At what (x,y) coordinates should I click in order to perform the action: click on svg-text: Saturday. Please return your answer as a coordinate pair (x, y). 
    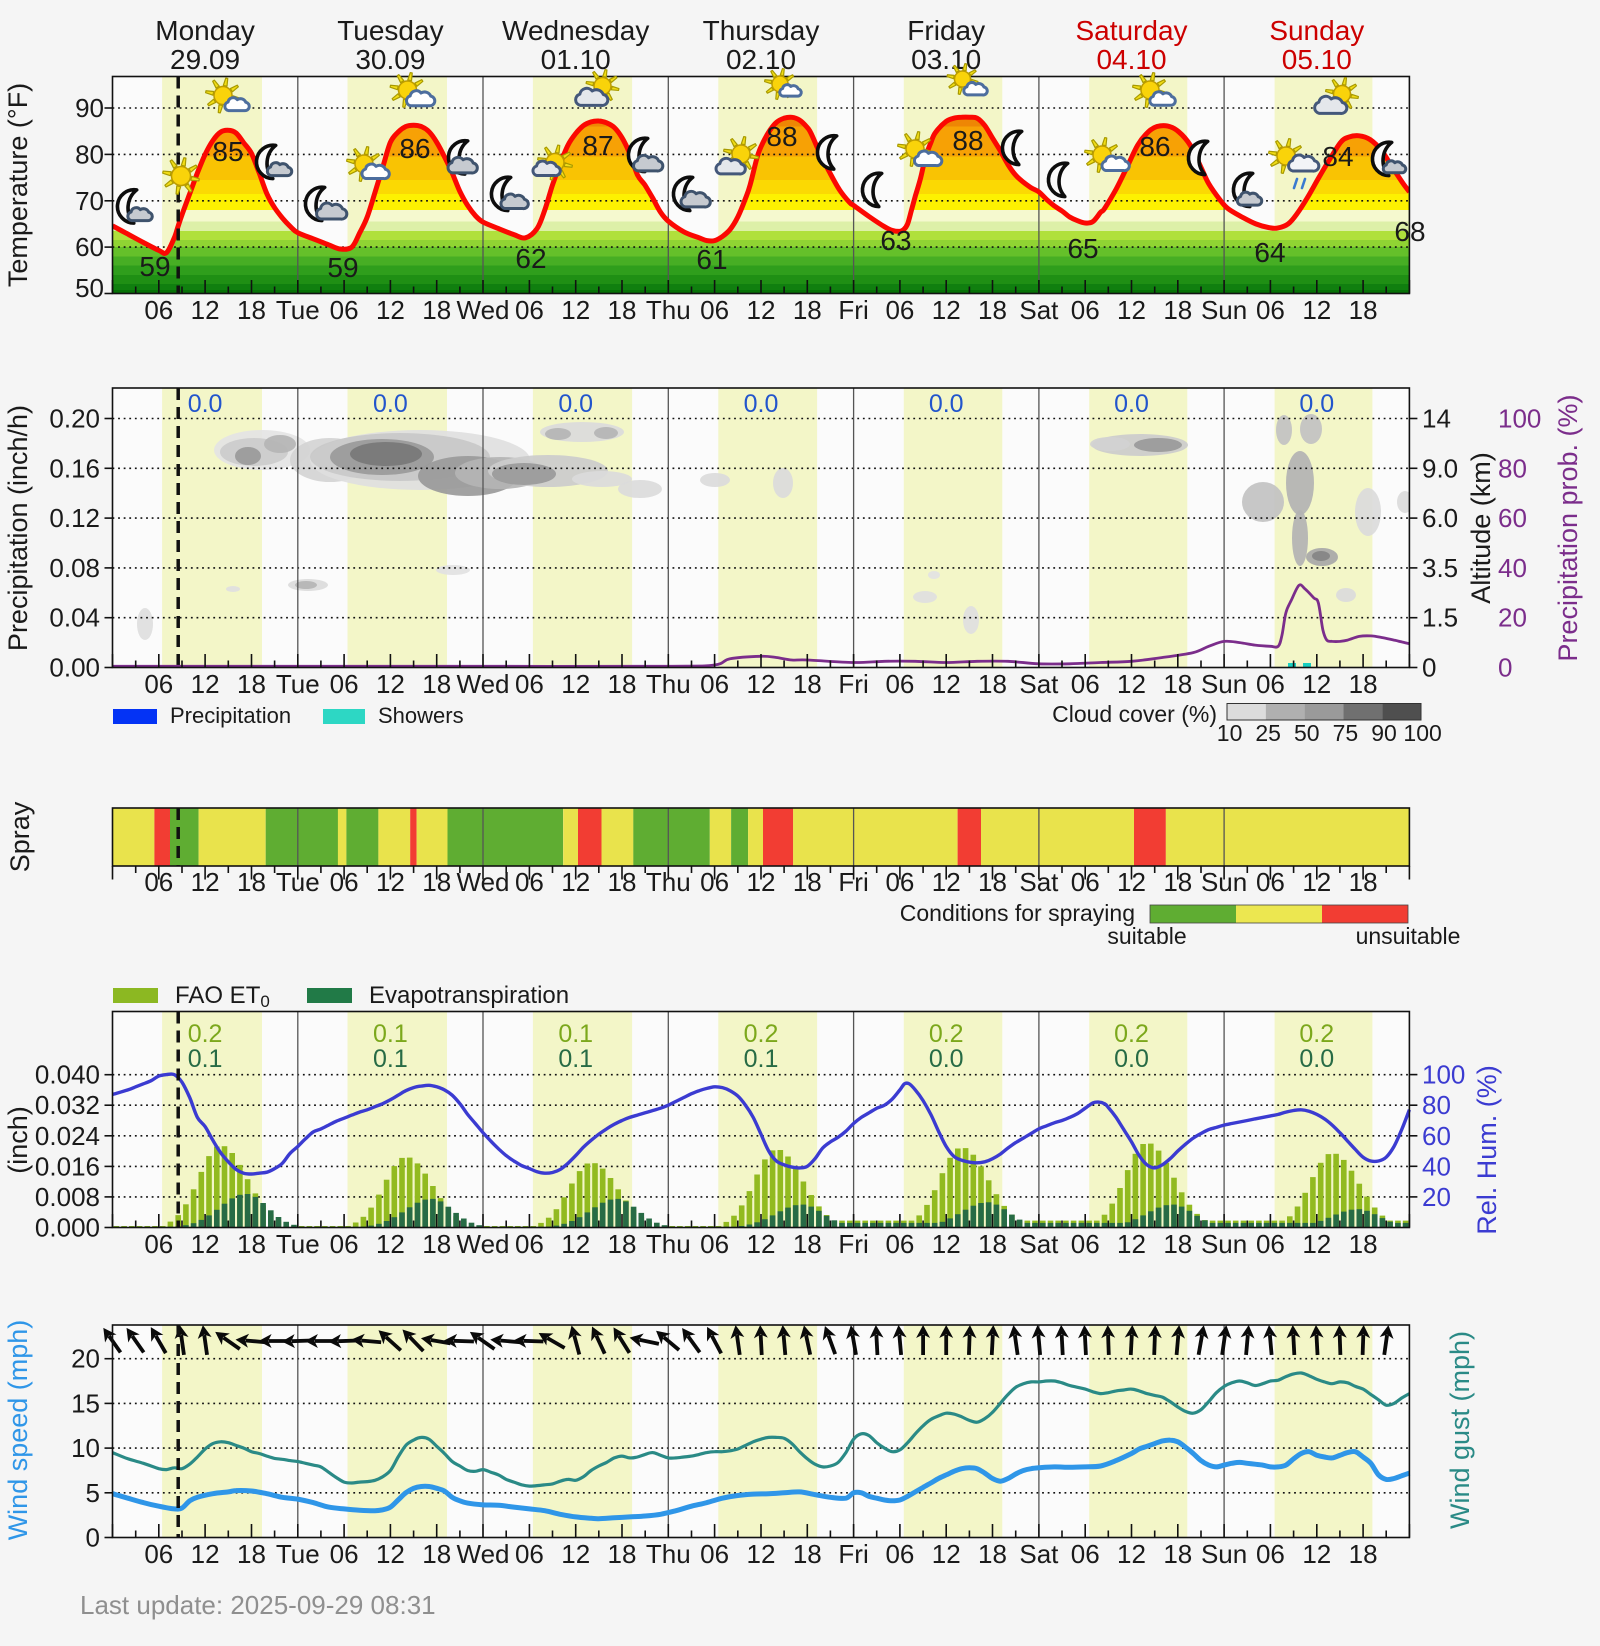
    Looking at the image, I should click on (1131, 30).